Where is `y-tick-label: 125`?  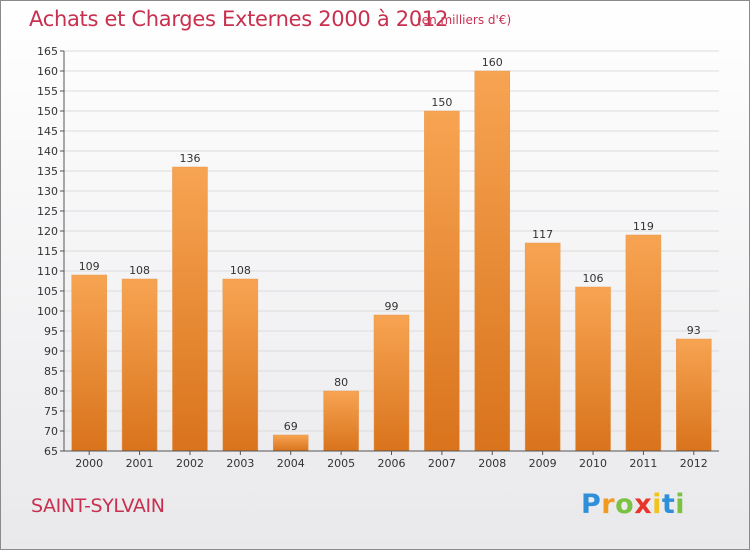
y-tick-label: 125 is located at coordinates (47, 211).